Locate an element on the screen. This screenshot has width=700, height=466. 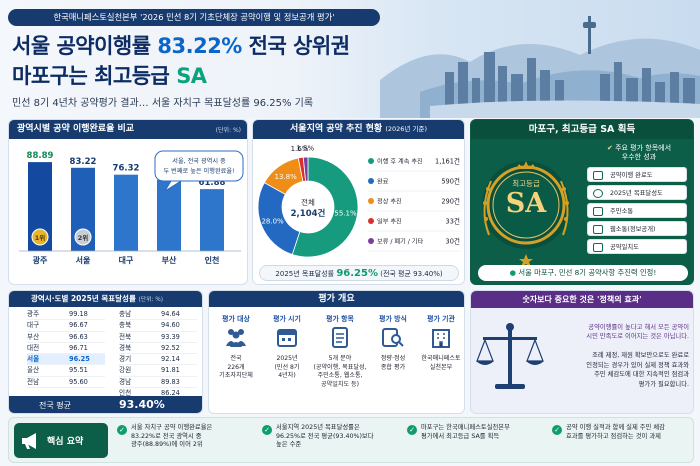
legend-count: 1,161건 is located at coordinates (447, 161).